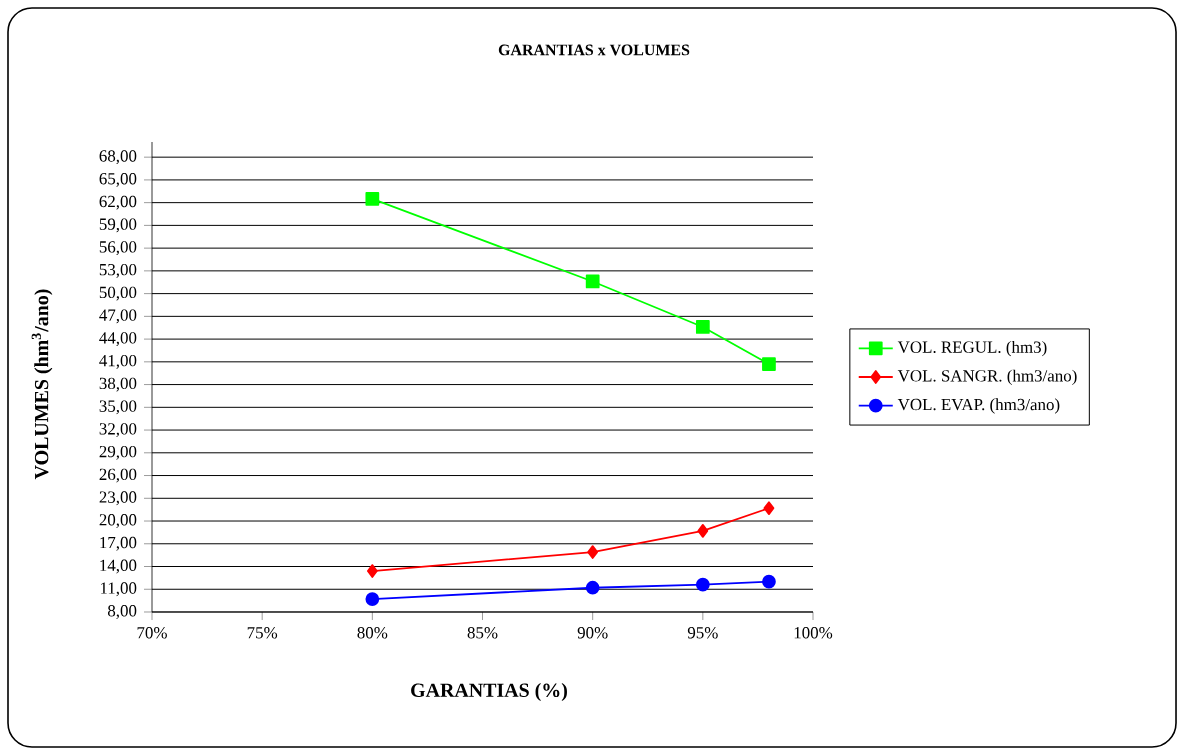  Describe the element at coordinates (122, 612) in the screenshot. I see `y-tick-label: 8,00` at that location.